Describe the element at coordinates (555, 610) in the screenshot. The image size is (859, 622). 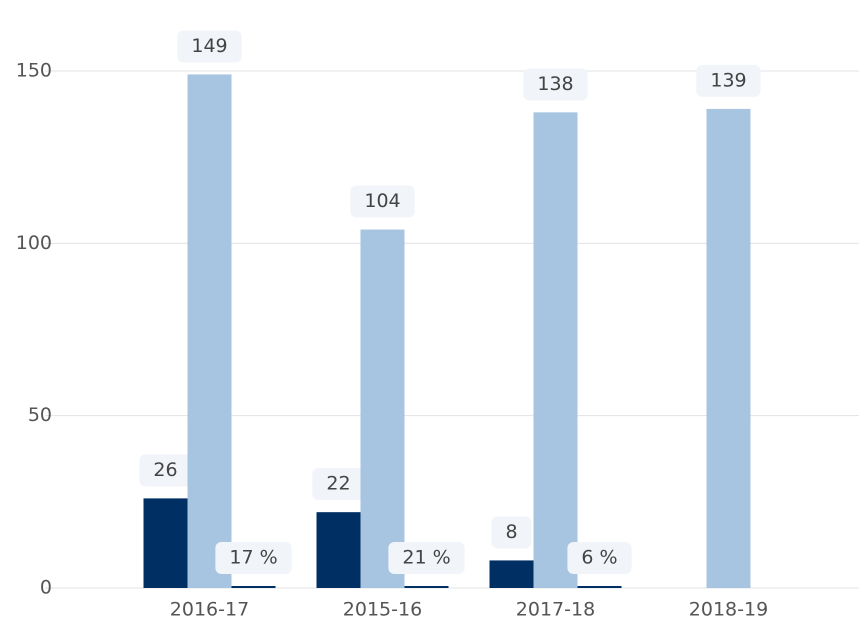
I see `x-tick-label: 2017-18` at that location.